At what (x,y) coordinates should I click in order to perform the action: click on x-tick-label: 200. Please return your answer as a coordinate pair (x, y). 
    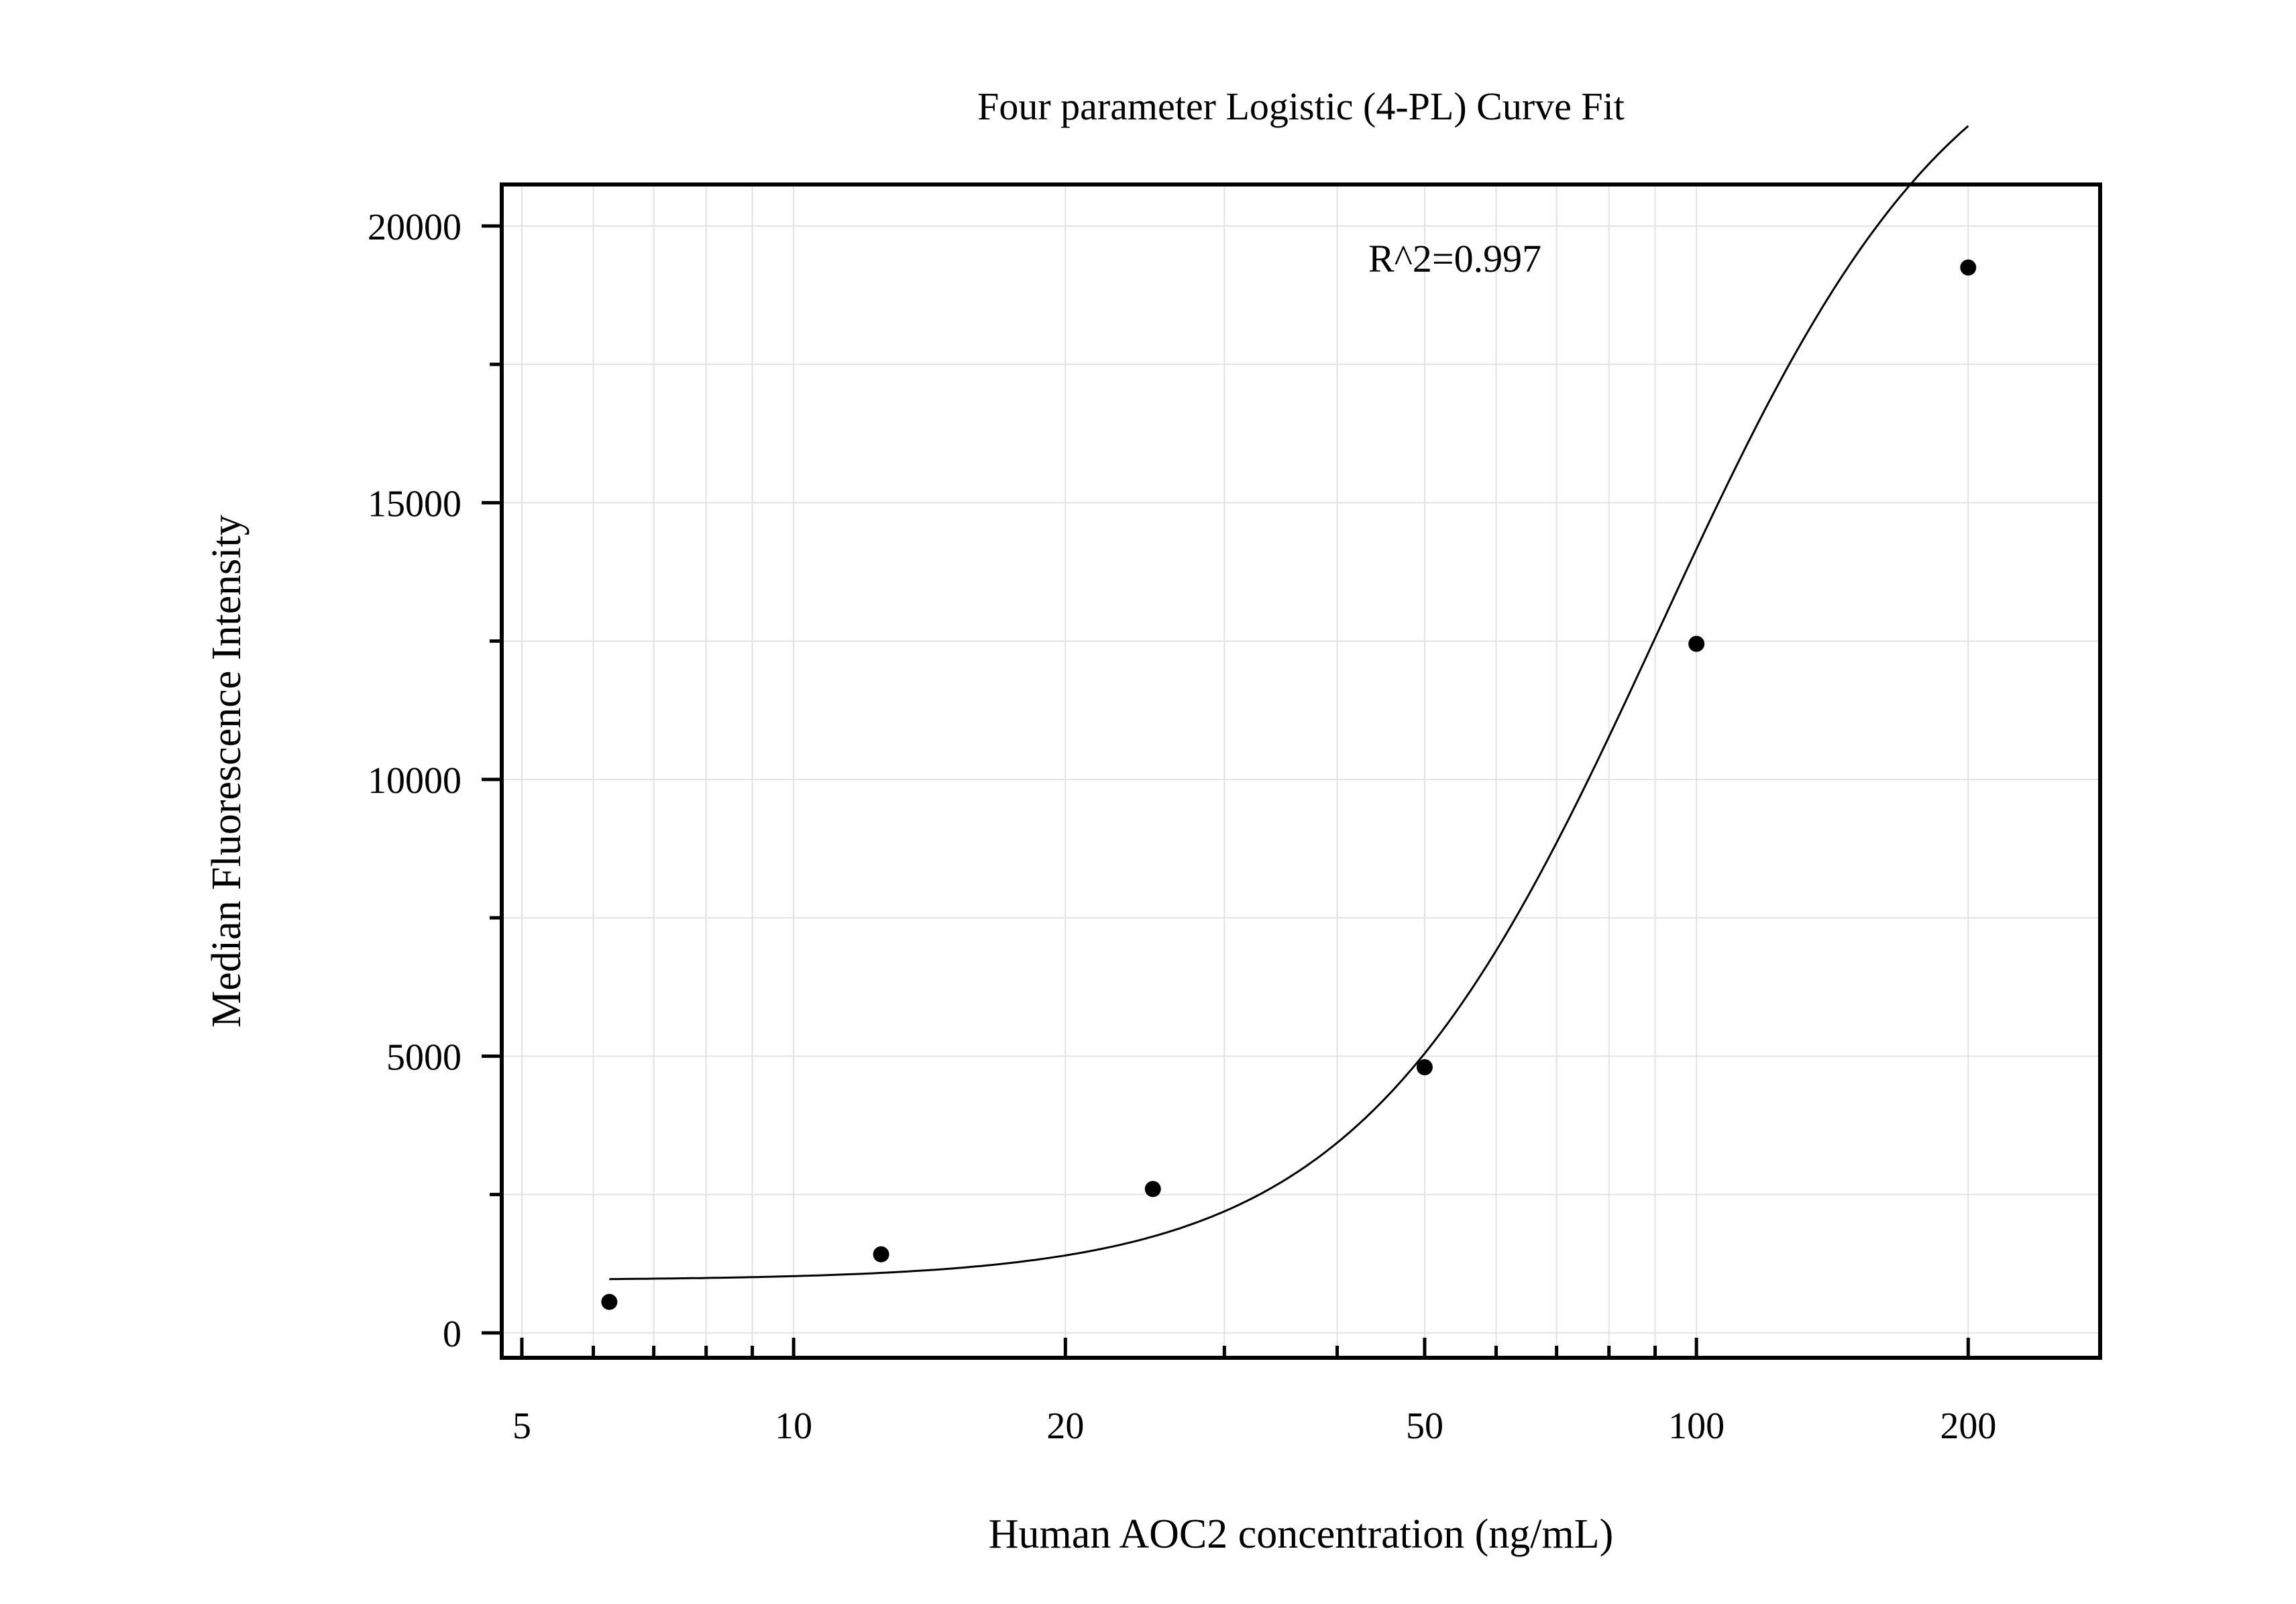
    Looking at the image, I should click on (1968, 1426).